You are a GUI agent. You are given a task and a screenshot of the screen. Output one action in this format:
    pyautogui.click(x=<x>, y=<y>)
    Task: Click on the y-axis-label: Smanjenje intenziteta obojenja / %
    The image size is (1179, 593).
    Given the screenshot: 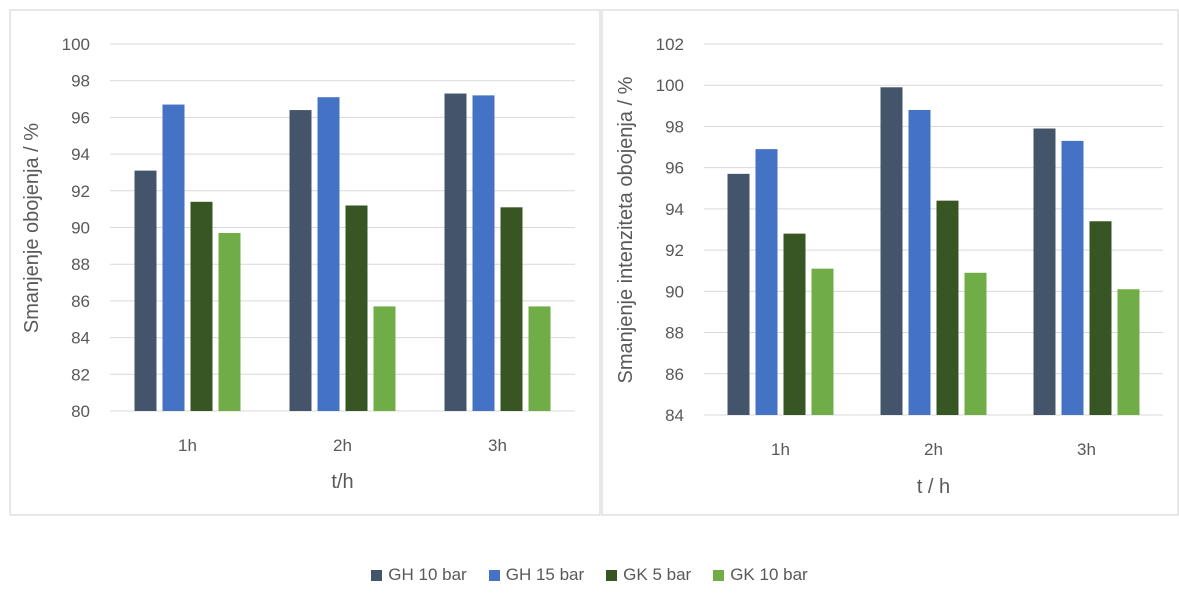 What is the action you would take?
    pyautogui.click(x=626, y=229)
    